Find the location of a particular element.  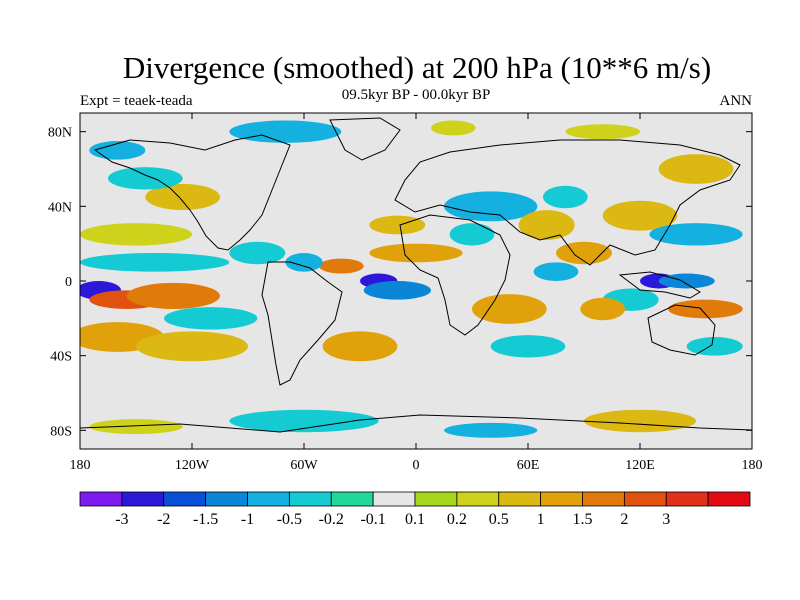

colorbar-label: -1 is located at coordinates (247, 519).